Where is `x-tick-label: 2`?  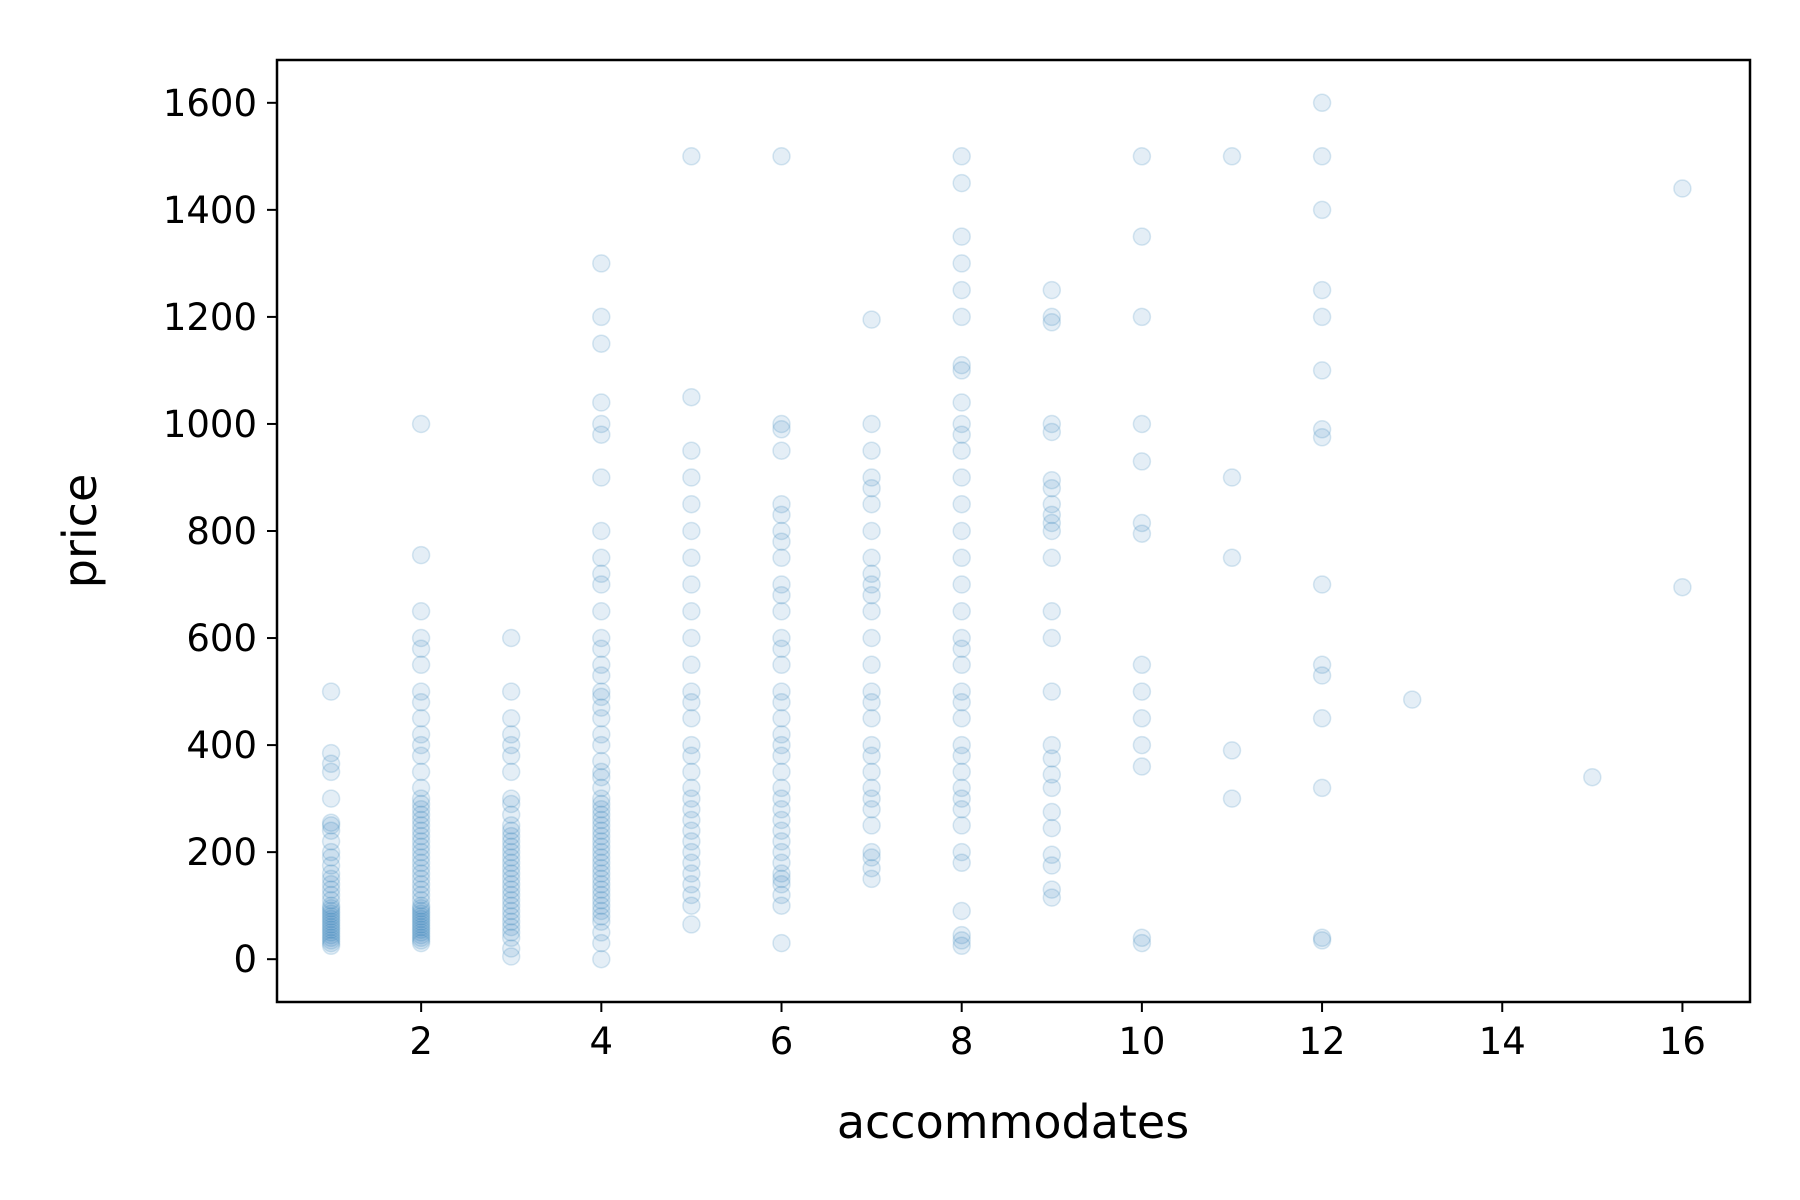 x-tick-label: 2 is located at coordinates (421, 1041).